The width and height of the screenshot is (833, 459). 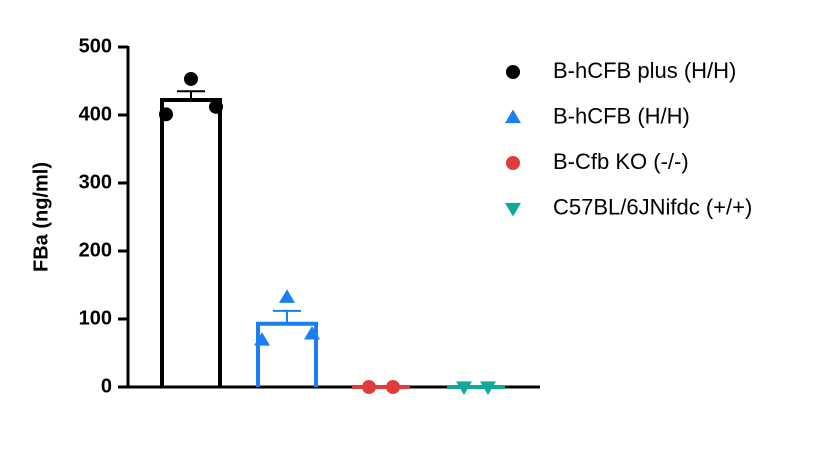 I want to click on legend-label: B-Cfb KO (-/-), so click(x=621, y=161).